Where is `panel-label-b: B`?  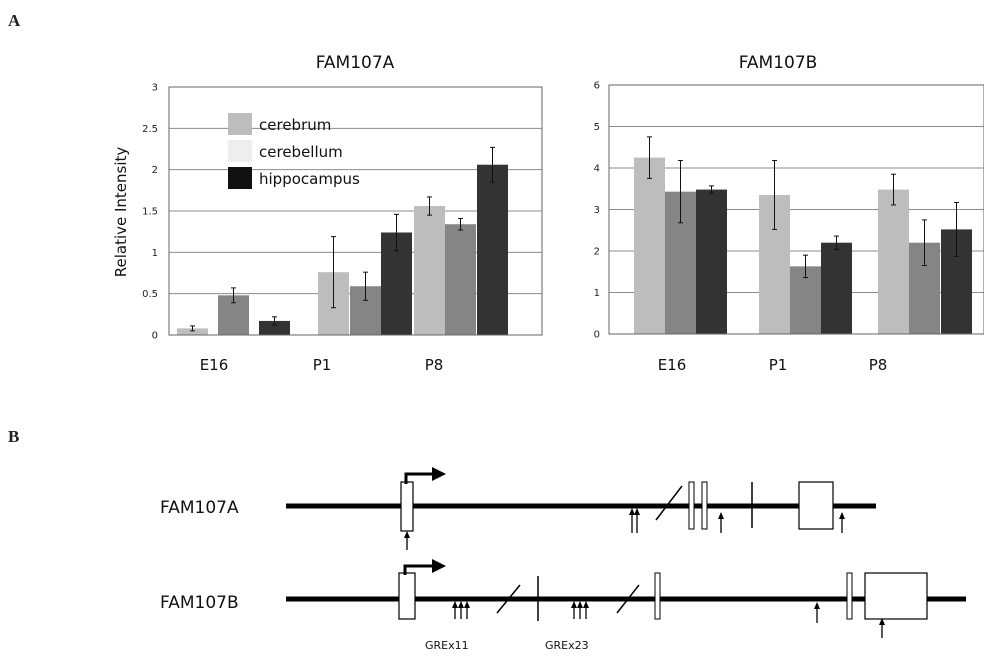
panel-label-b: B is located at coordinates (13, 436).